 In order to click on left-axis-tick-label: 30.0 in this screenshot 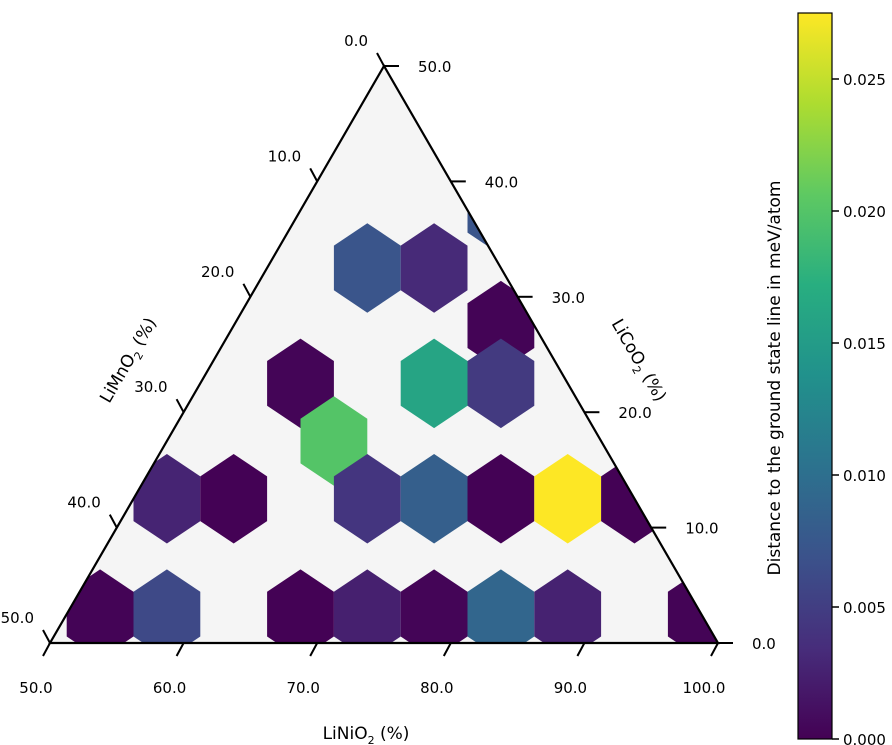, I will do `click(150, 387)`.